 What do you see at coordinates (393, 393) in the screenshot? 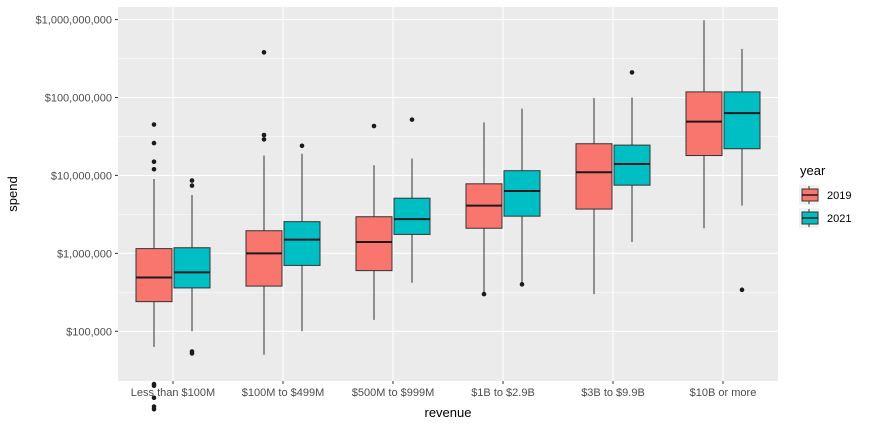
I see `x-tick-label: $500M to $999M` at bounding box center [393, 393].